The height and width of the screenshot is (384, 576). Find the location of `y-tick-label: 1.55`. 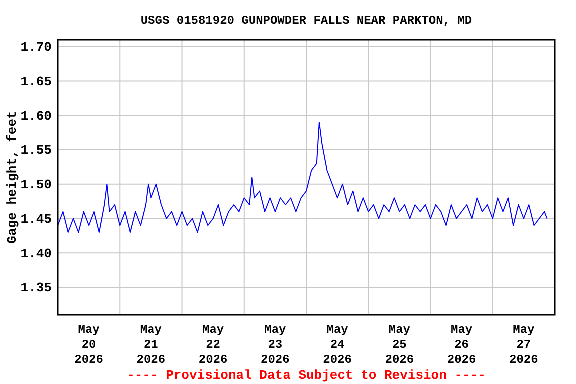

y-tick-label: 1.55 is located at coordinates (36, 150).